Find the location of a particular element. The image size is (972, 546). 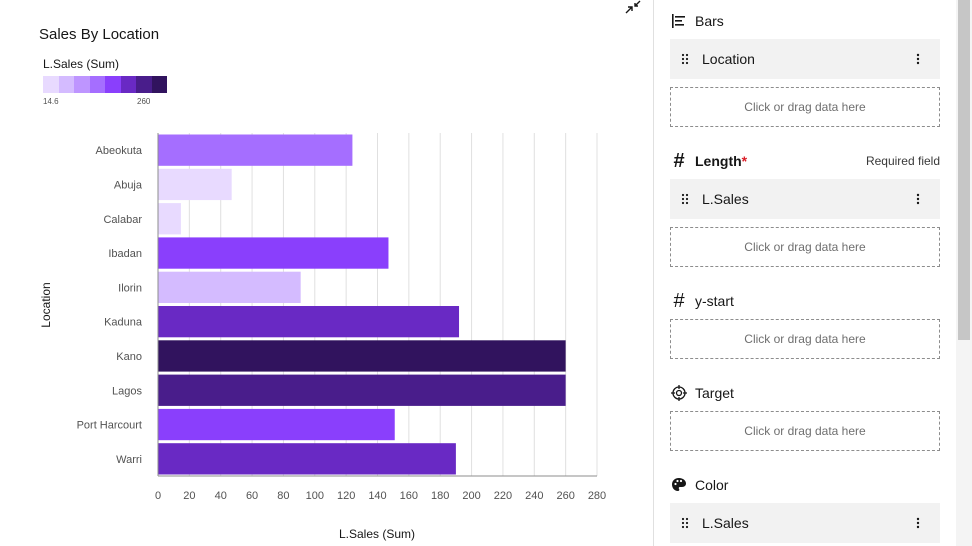

lsales-color-chip: L.Sales is located at coordinates (805, 523).